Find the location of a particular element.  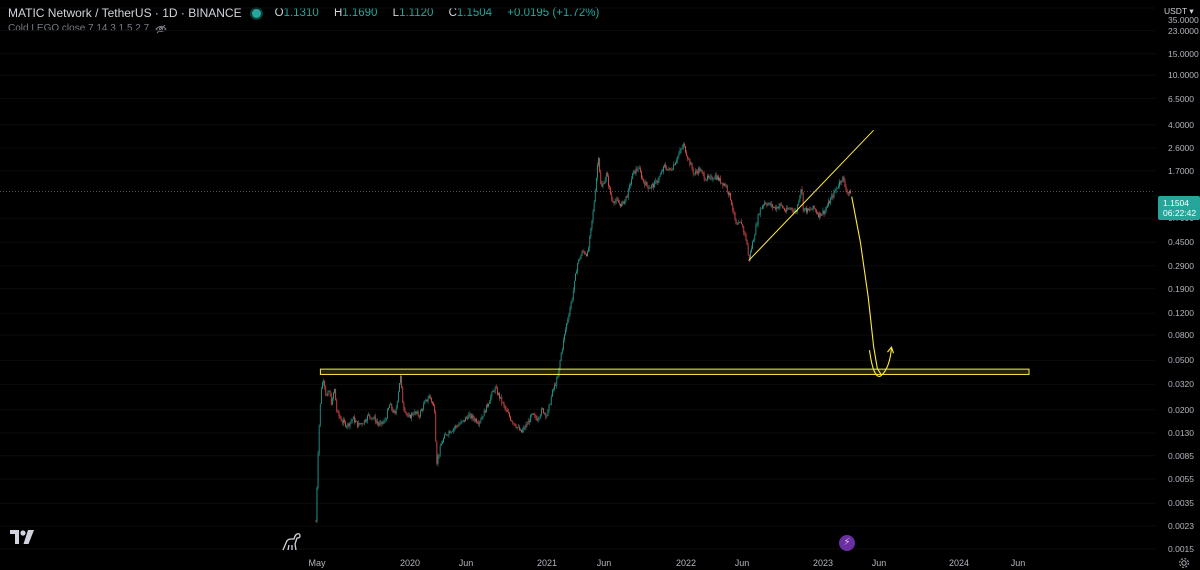

time-tick-label: 2023 is located at coordinates (823, 563).